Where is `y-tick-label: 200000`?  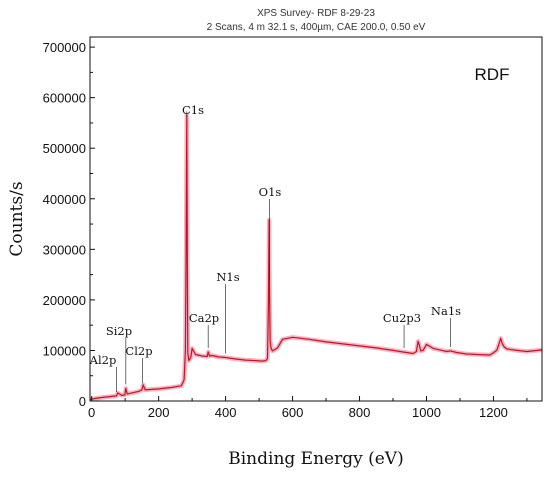 y-tick-label: 200000 is located at coordinates (64, 300).